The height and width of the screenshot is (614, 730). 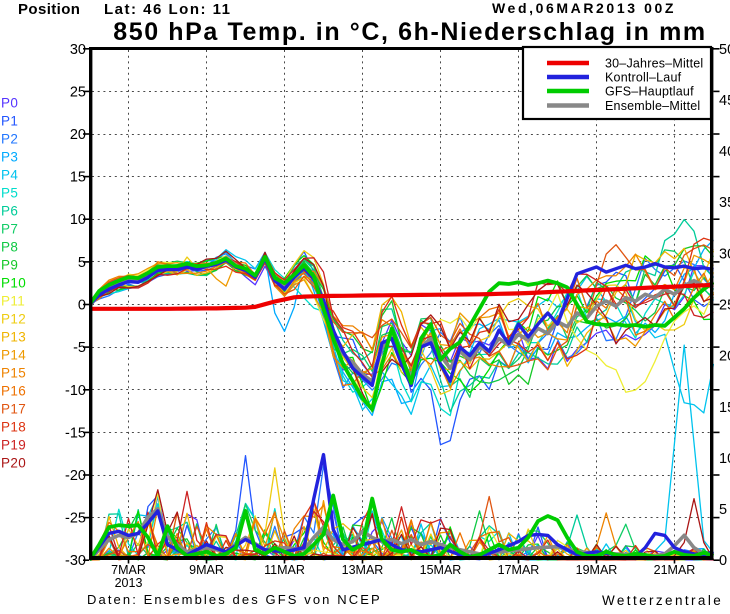 I want to click on svg-text: 13MAR, so click(x=363, y=570).